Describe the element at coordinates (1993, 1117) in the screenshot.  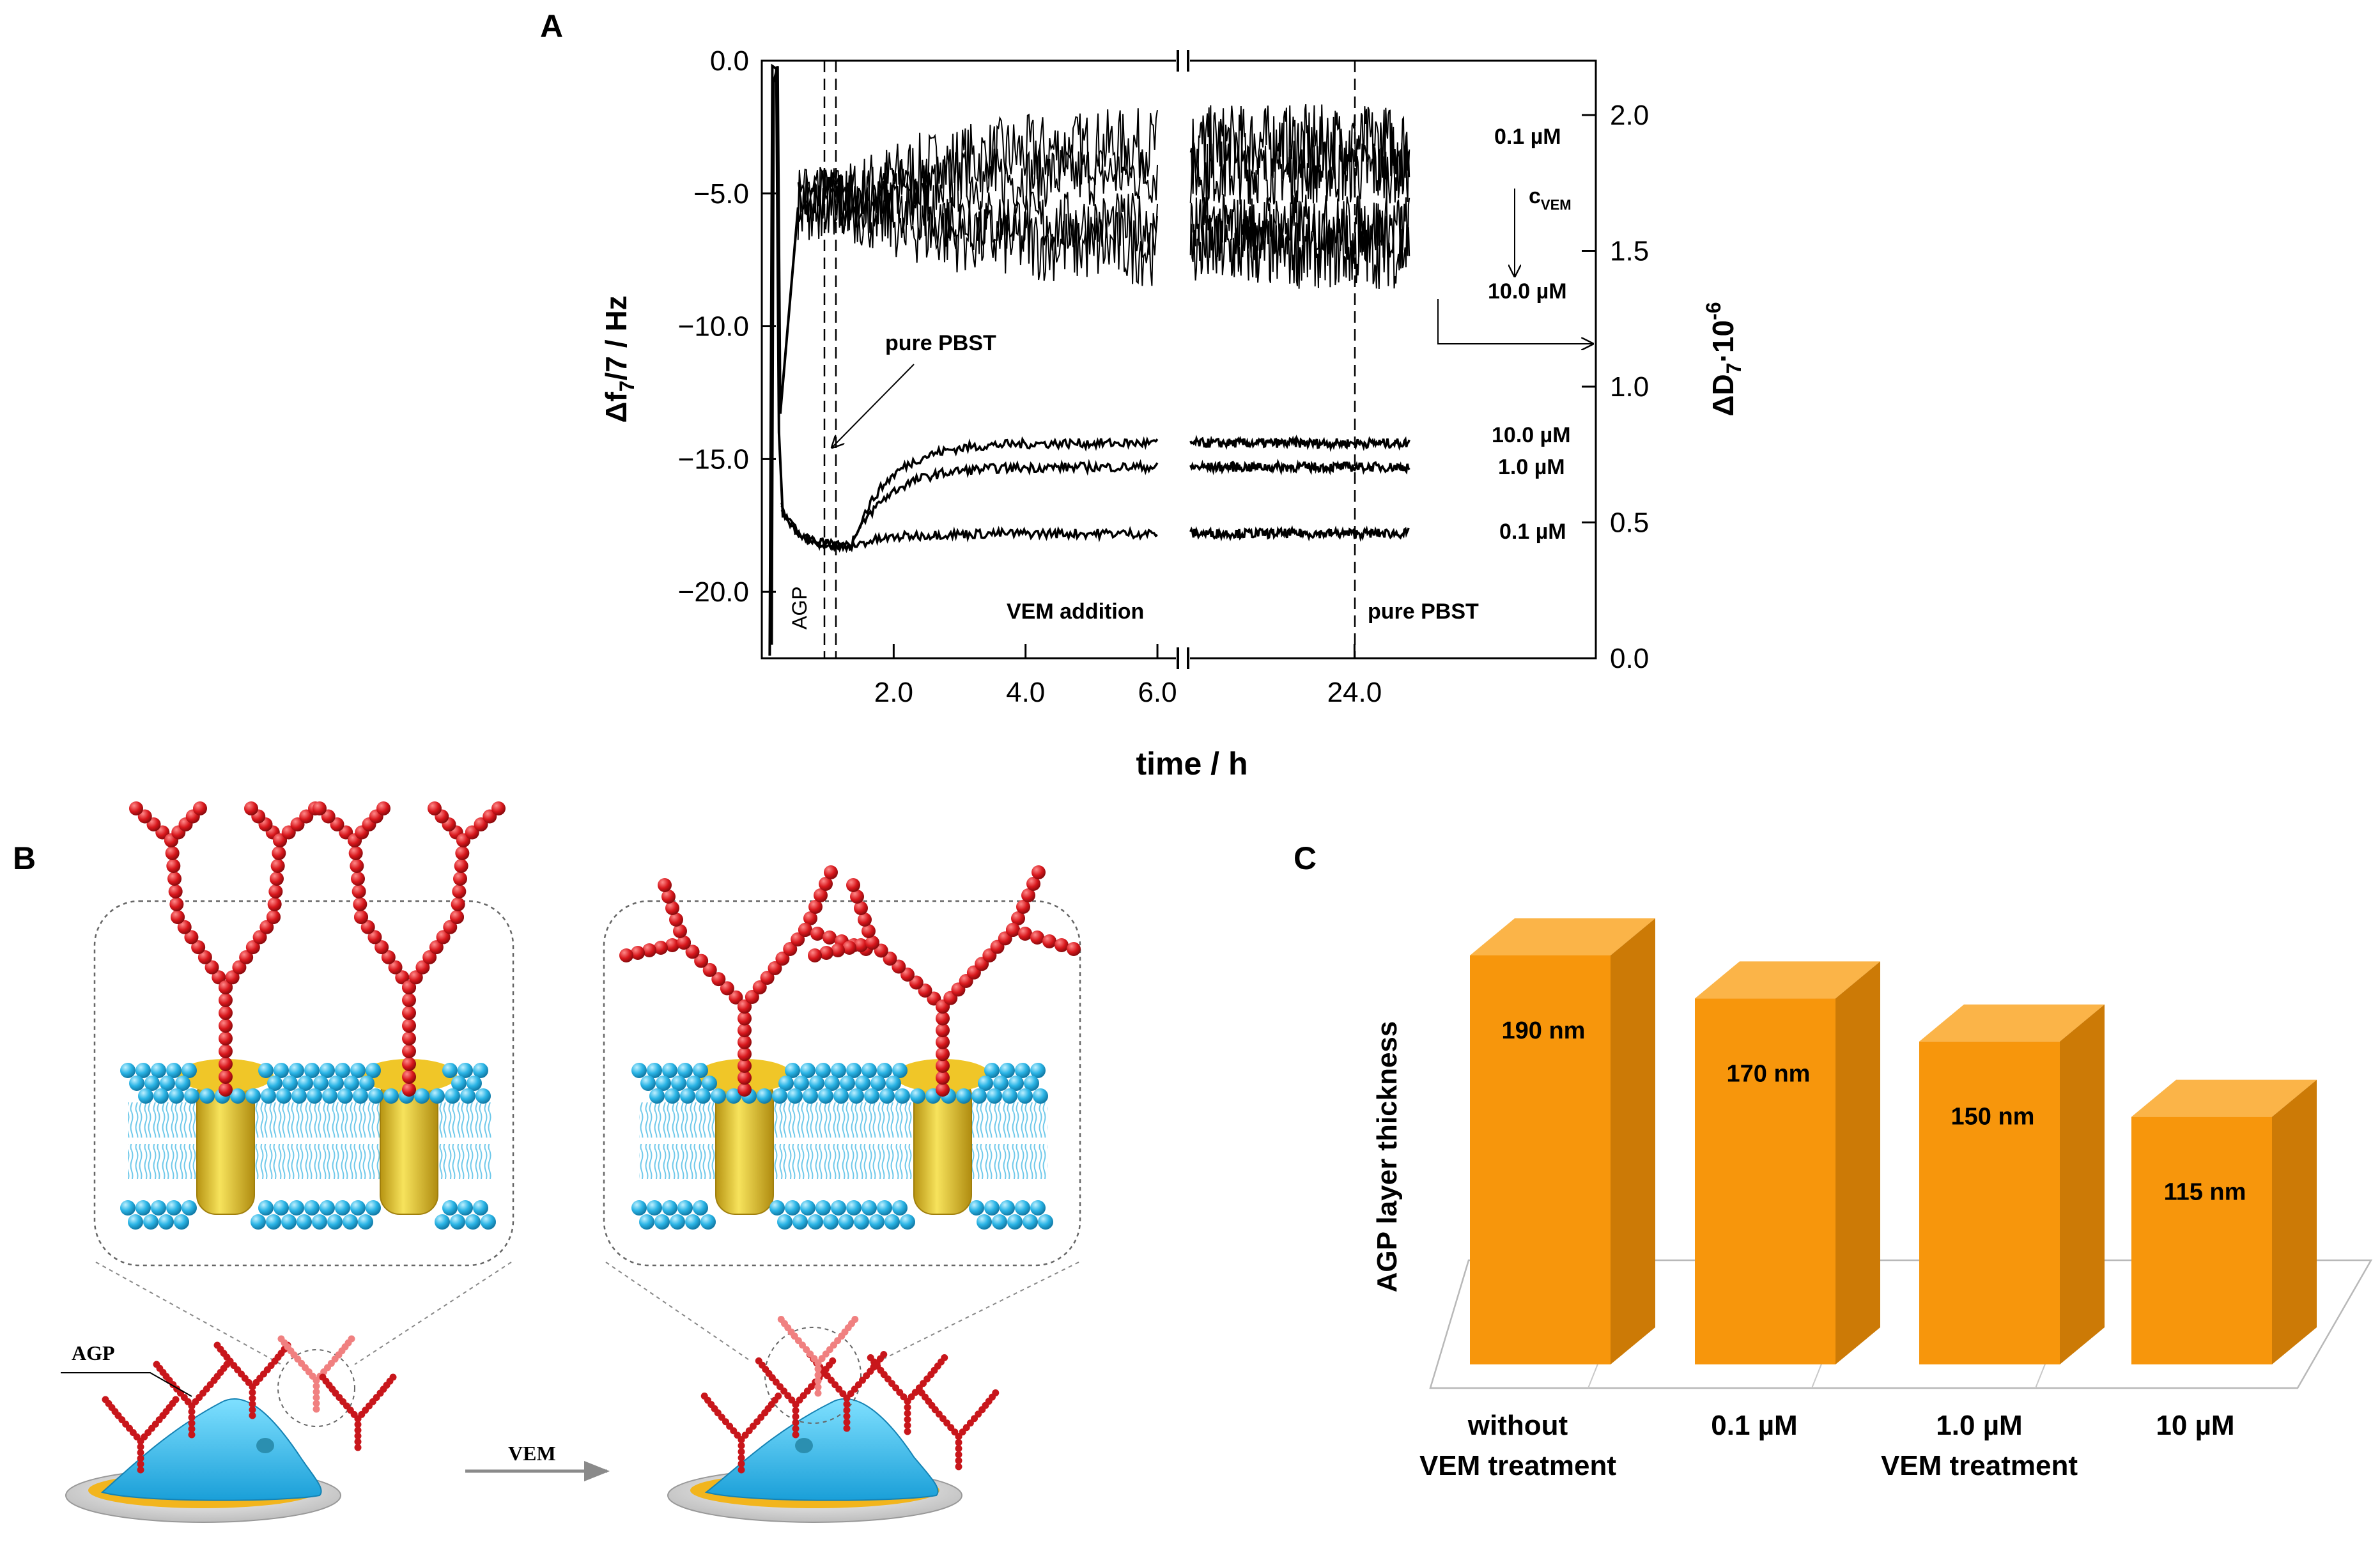
I see `bar-value-label: 150 nm` at that location.